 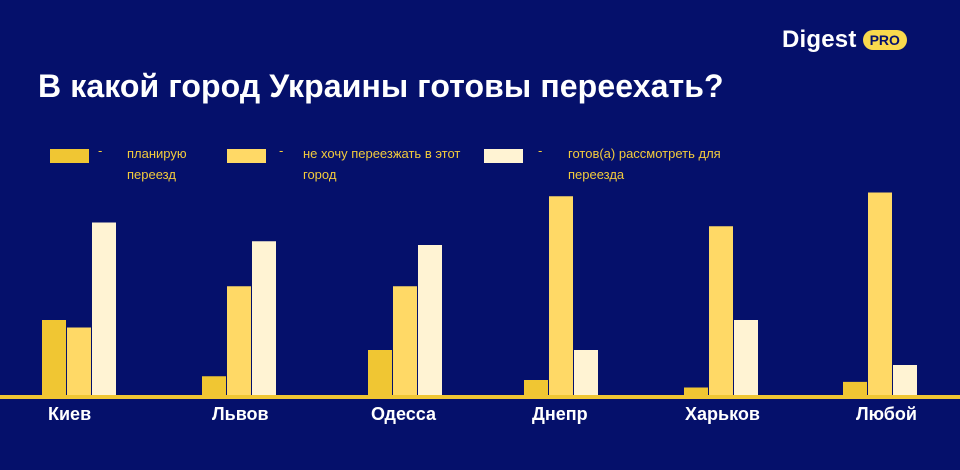 What do you see at coordinates (536, 387) in the screenshot?
I see `bar-dnipro-plan` at bounding box center [536, 387].